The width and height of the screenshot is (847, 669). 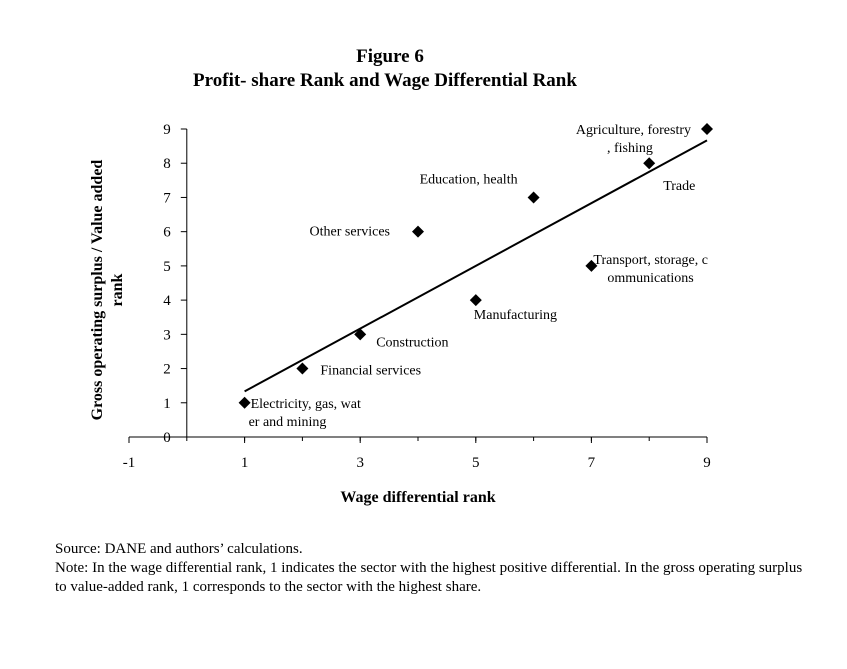 I want to click on x-tick-label: 5, so click(x=476, y=463).